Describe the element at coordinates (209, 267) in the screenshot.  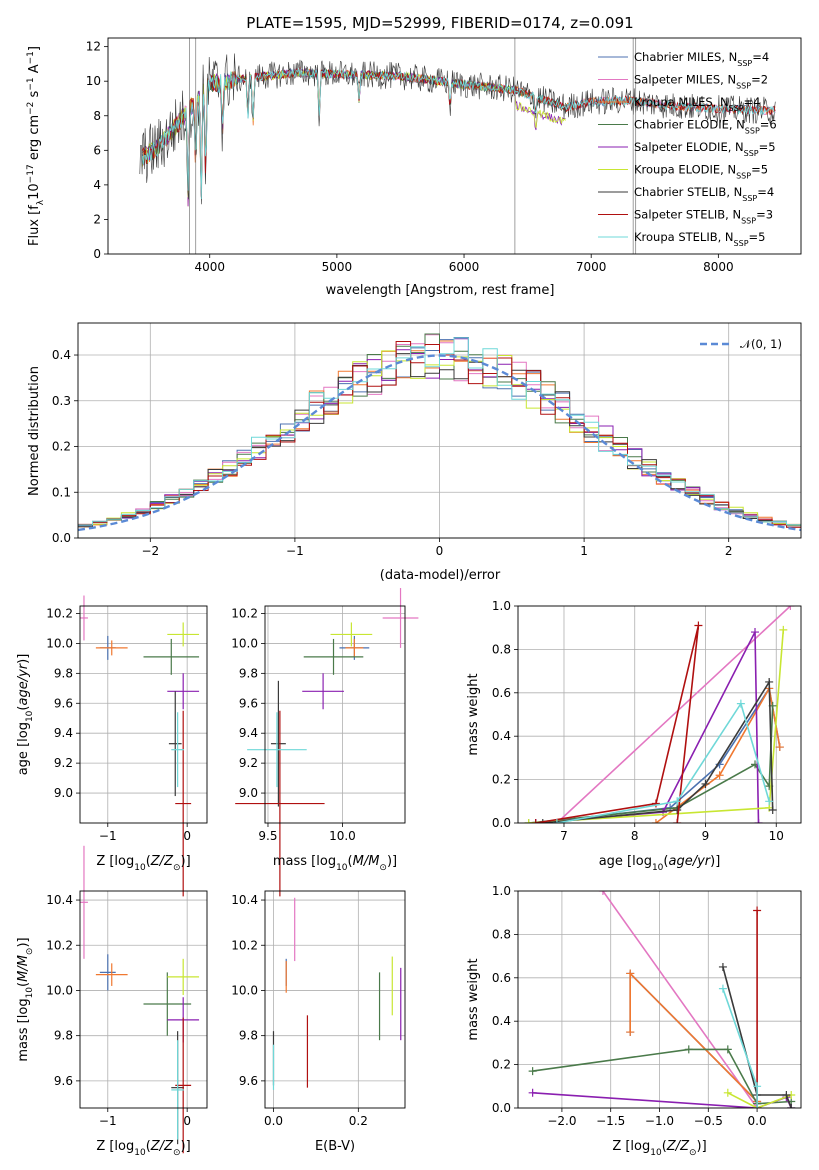
I see `x-tick-label: 4000` at that location.